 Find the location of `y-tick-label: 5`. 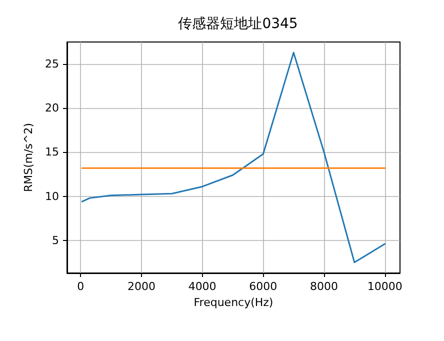

y-tick-label: 5 is located at coordinates (55, 240).